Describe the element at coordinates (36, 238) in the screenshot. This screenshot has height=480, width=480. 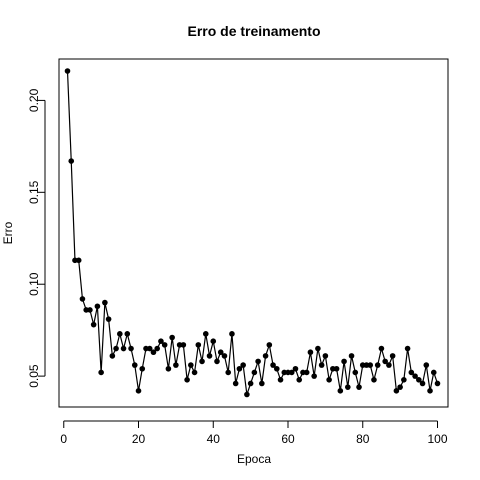
I see `y-axis: 0.05 0.10 0.15 0.20` at that location.